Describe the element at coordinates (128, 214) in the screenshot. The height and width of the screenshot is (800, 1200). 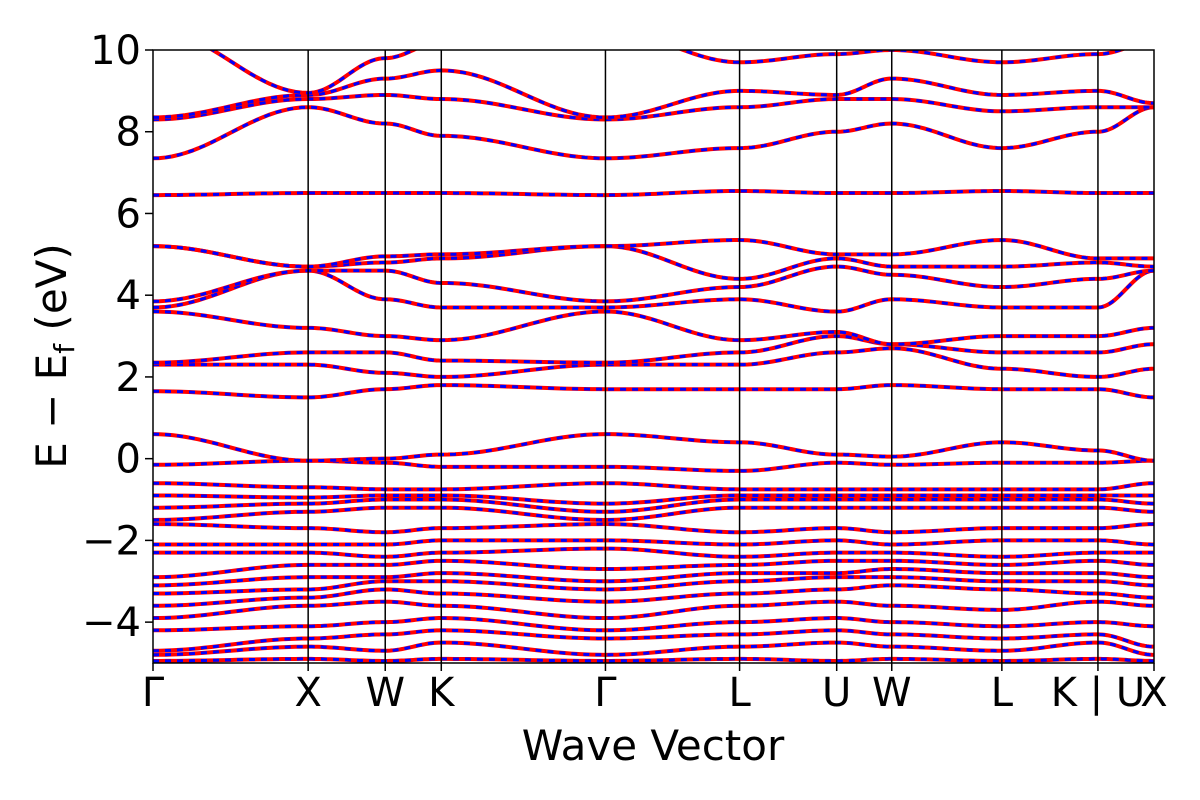
I see `y-tick-label: 6` at that location.